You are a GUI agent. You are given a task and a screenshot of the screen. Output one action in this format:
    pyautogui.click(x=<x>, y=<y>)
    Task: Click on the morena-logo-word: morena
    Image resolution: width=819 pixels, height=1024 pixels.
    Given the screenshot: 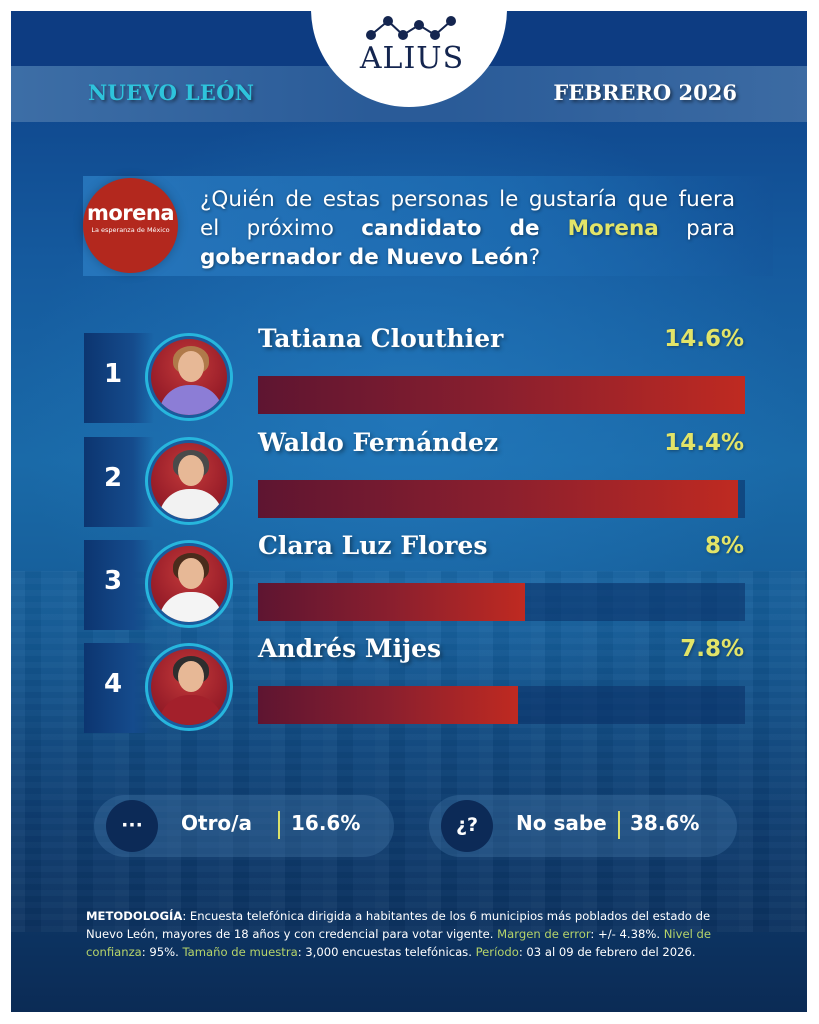 What is the action you would take?
    pyautogui.click(x=130, y=213)
    